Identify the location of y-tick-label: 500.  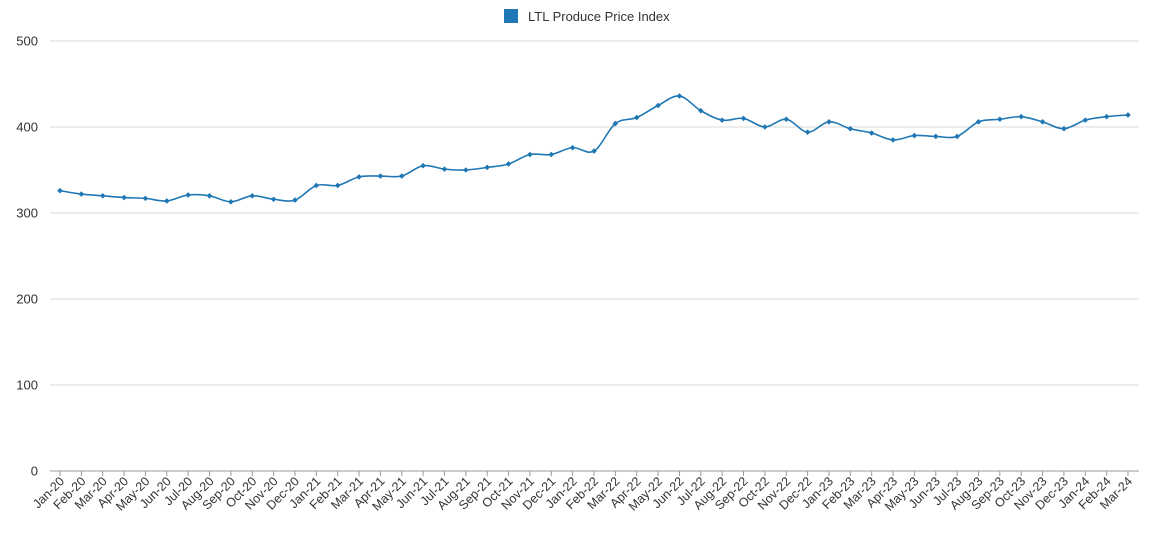
(27, 41).